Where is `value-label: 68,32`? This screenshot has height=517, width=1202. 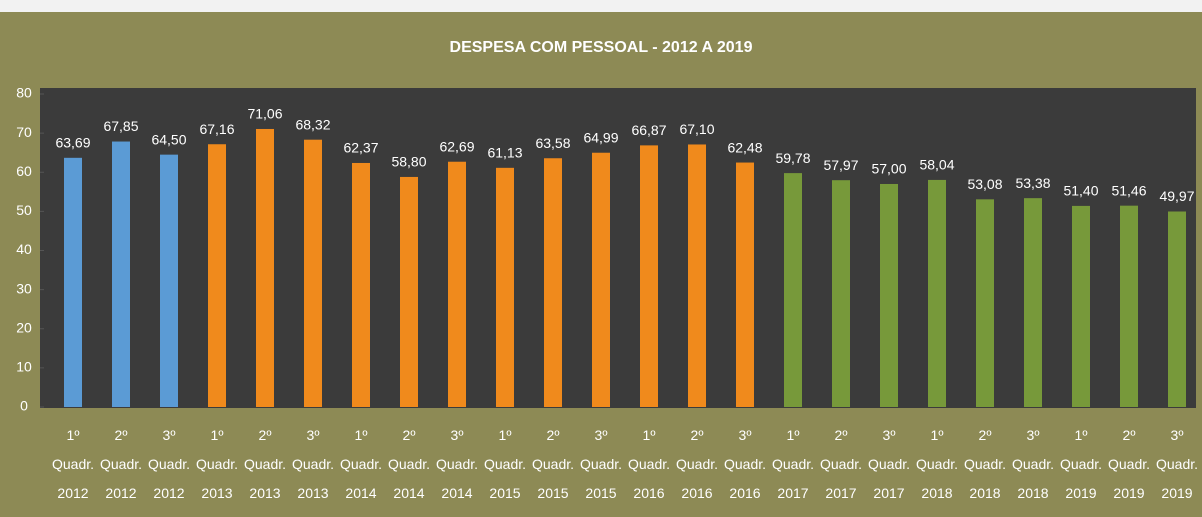
value-label: 68,32 is located at coordinates (312, 124).